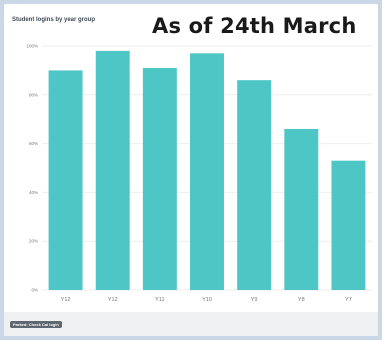  What do you see at coordinates (33, 143) in the screenshot?
I see `y-tick-label: 60%` at bounding box center [33, 143].